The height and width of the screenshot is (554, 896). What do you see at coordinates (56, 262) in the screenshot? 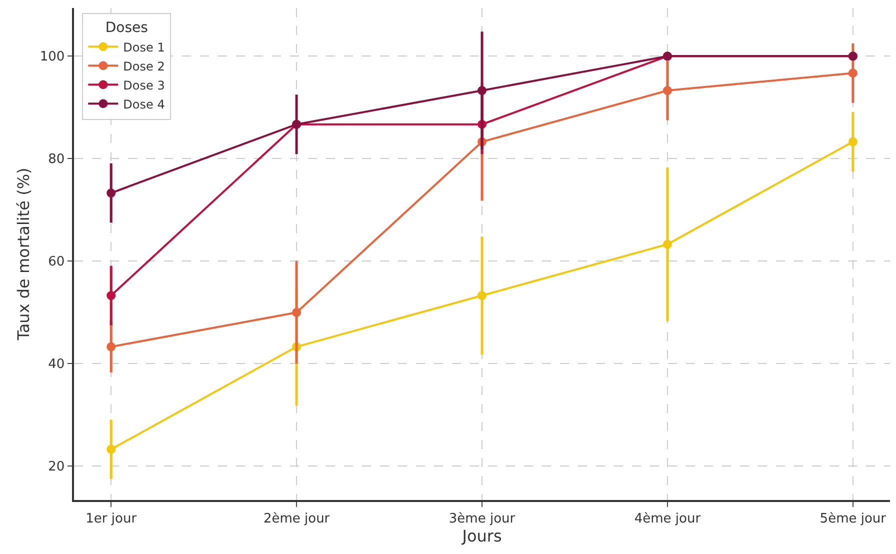
I see `y-tick-label: 60` at bounding box center [56, 262].